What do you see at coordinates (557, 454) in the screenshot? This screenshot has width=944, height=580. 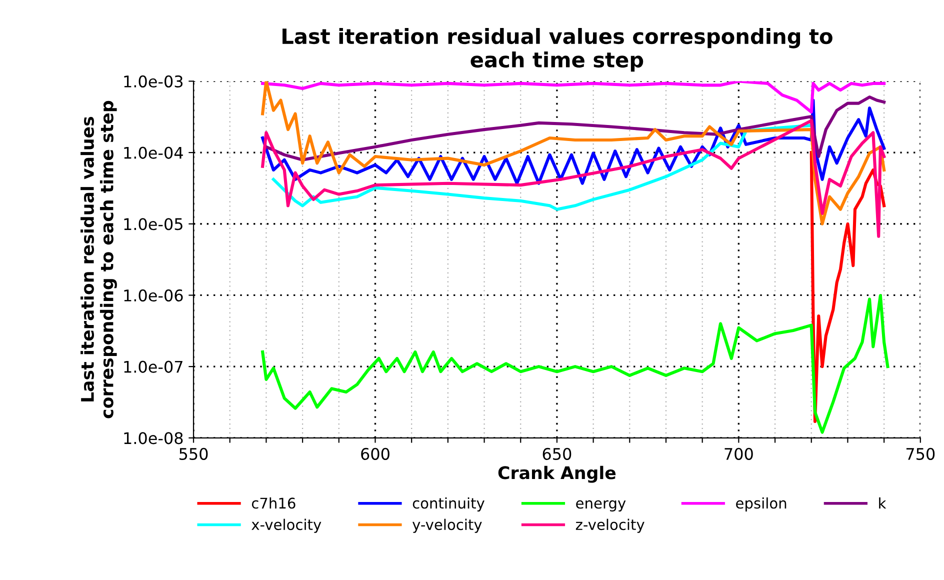 I see `x-tick-label: 650` at bounding box center [557, 454].